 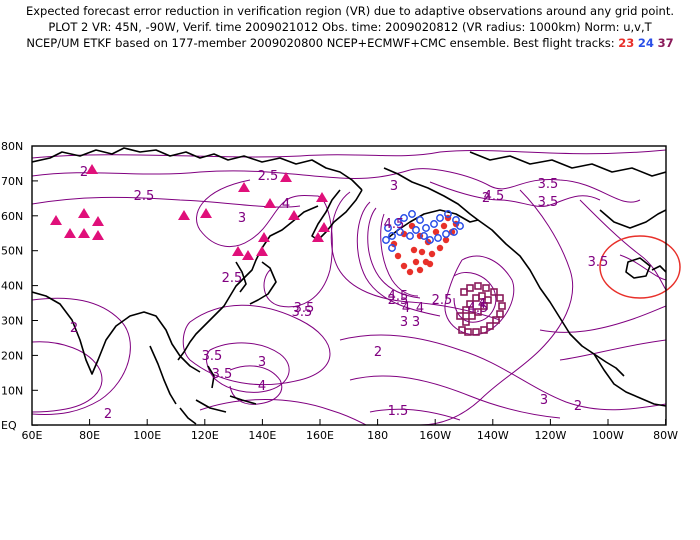 I want to click on coastline-north-america, so click(x=551, y=298).